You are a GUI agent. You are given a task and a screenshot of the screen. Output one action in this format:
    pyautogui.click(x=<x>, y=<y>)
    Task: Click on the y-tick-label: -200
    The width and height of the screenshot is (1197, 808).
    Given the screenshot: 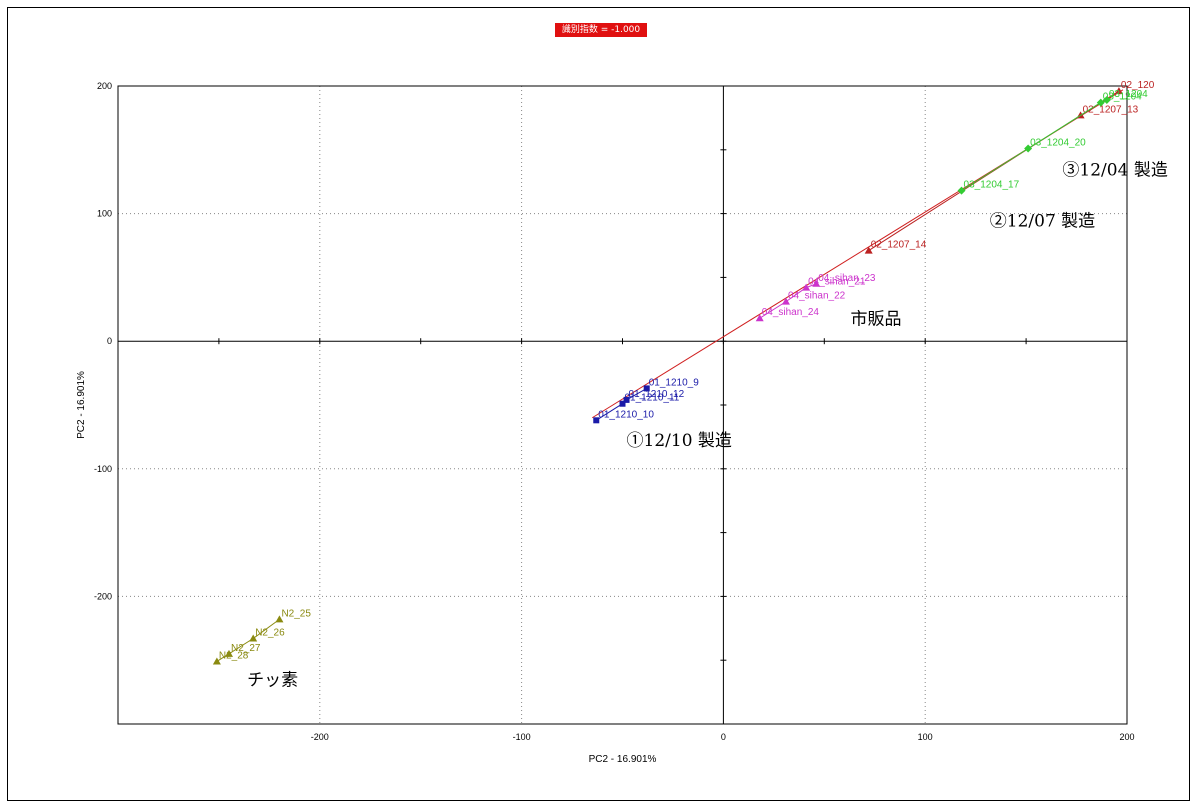 What is the action you would take?
    pyautogui.click(x=103, y=596)
    